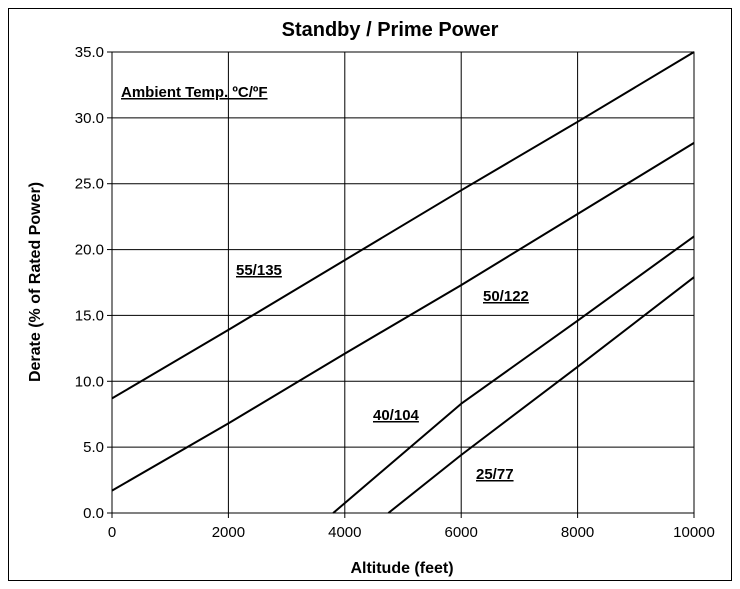  What do you see at coordinates (461, 532) in the screenshot?
I see `x-tick-label: 6000` at bounding box center [461, 532].